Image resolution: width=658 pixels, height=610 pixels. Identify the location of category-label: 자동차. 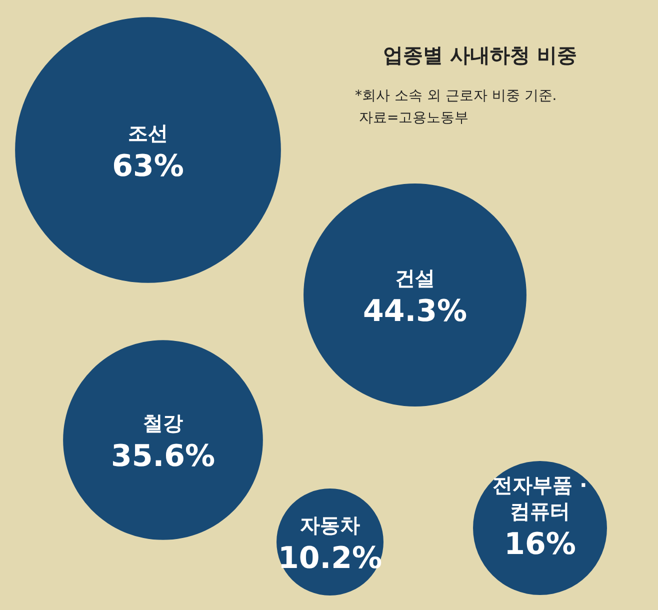
(330, 525).